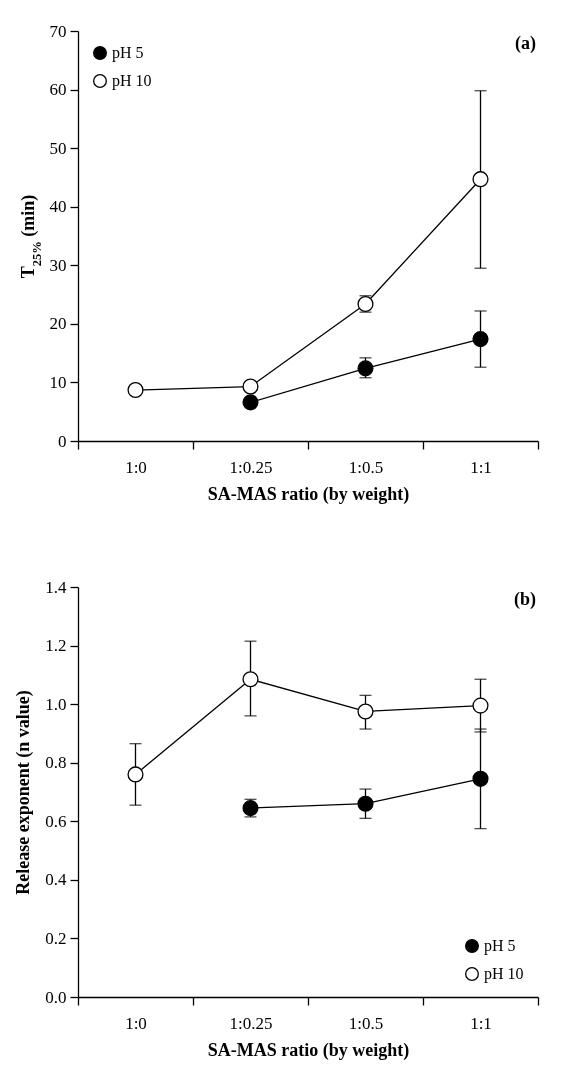 The image size is (574, 1084). I want to click on y-tick-label: 0.0, so click(56, 997).